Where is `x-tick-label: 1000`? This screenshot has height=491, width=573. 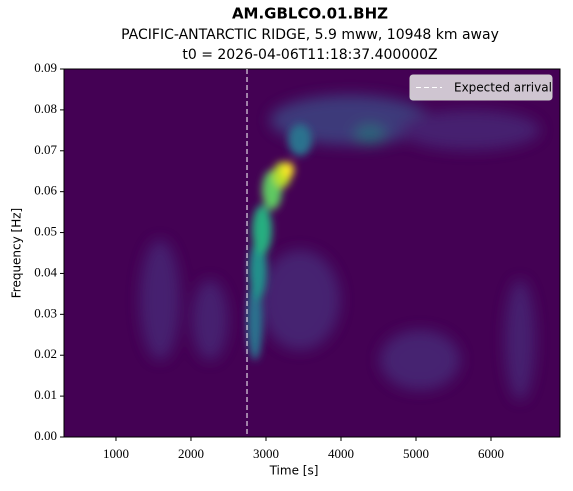
x-tick-label: 1000 is located at coordinates (116, 453).